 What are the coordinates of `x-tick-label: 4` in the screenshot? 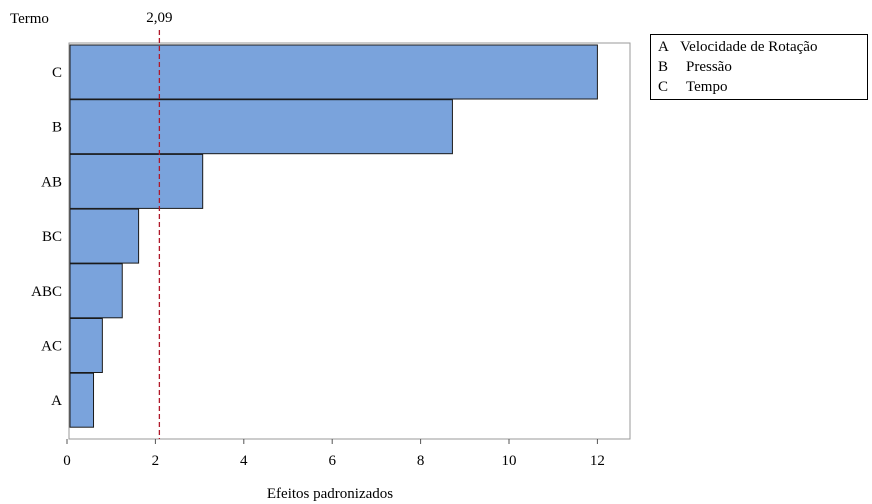 It's located at (244, 461).